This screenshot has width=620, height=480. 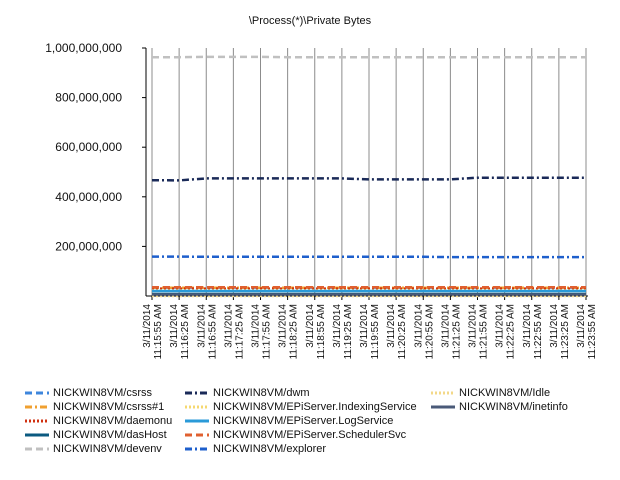 I want to click on chart-title: \Process(*)\Private Bytes, so click(x=310, y=21).